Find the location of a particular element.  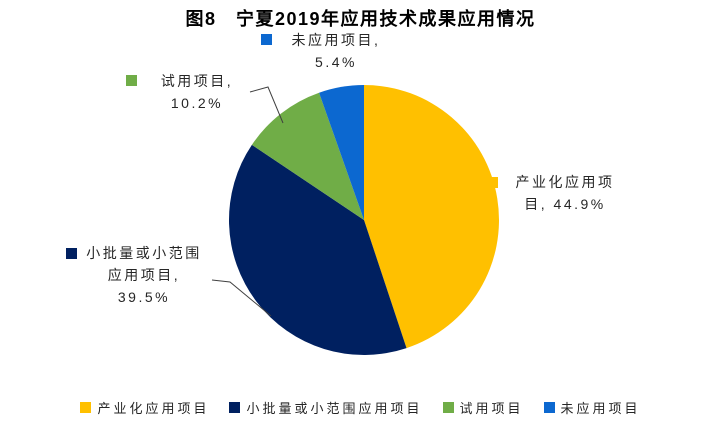

data-label-text: 小批量或小范围应用项目, 39.5% is located at coordinates (144, 275).